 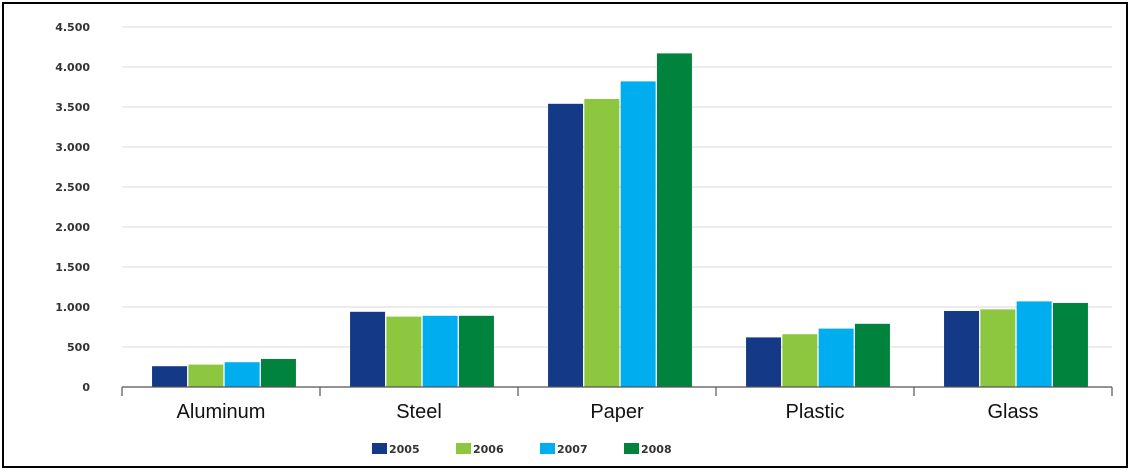 What do you see at coordinates (242, 374) in the screenshot?
I see `bar-aluminum-2007` at bounding box center [242, 374].